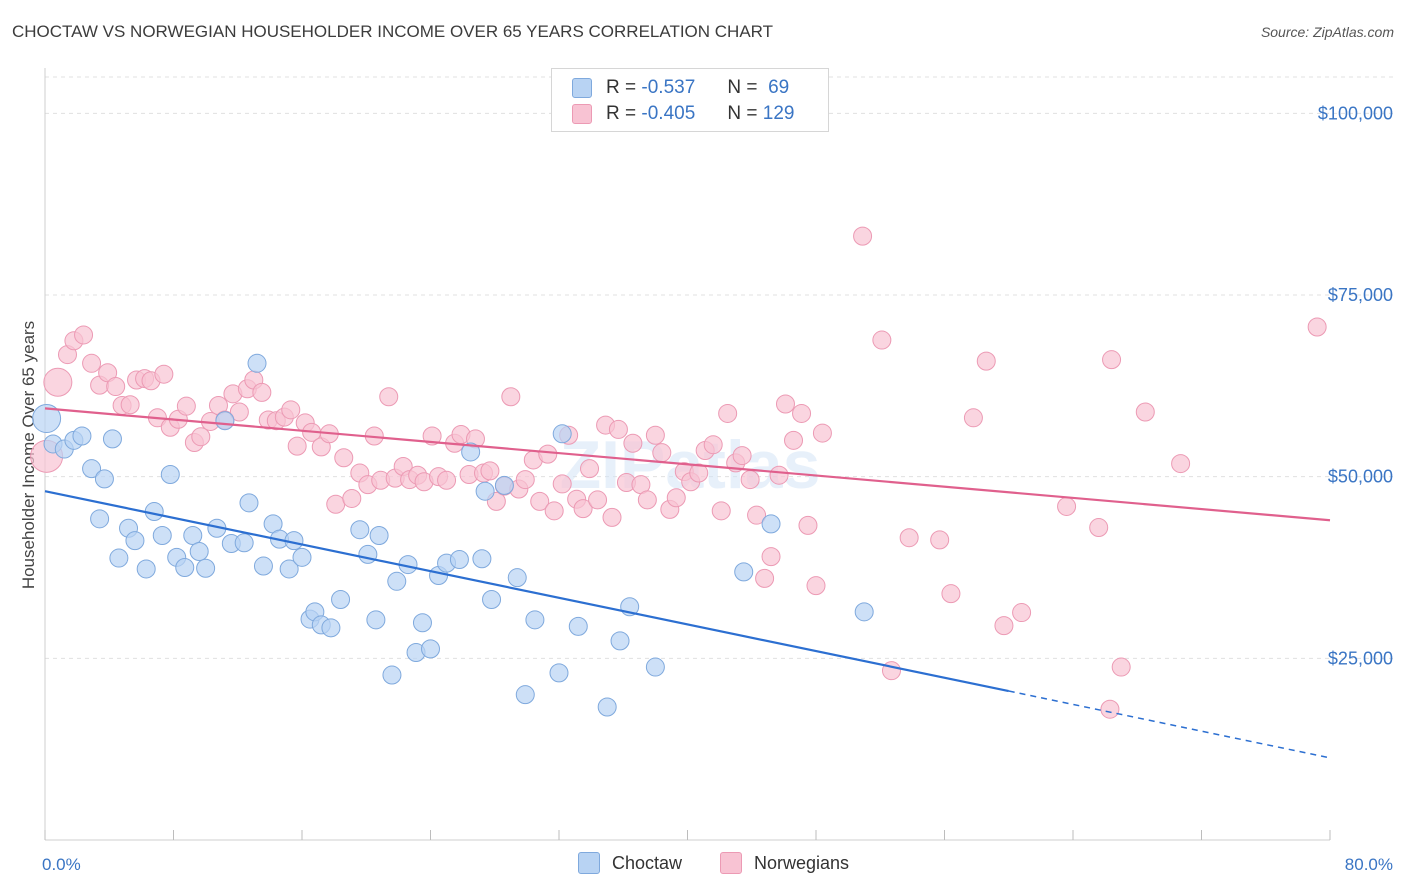 The width and height of the screenshot is (1406, 892). Describe the element at coordinates (717, 864) in the screenshot. I see `x-tick-labels: 0.0% 80.0%` at that location.